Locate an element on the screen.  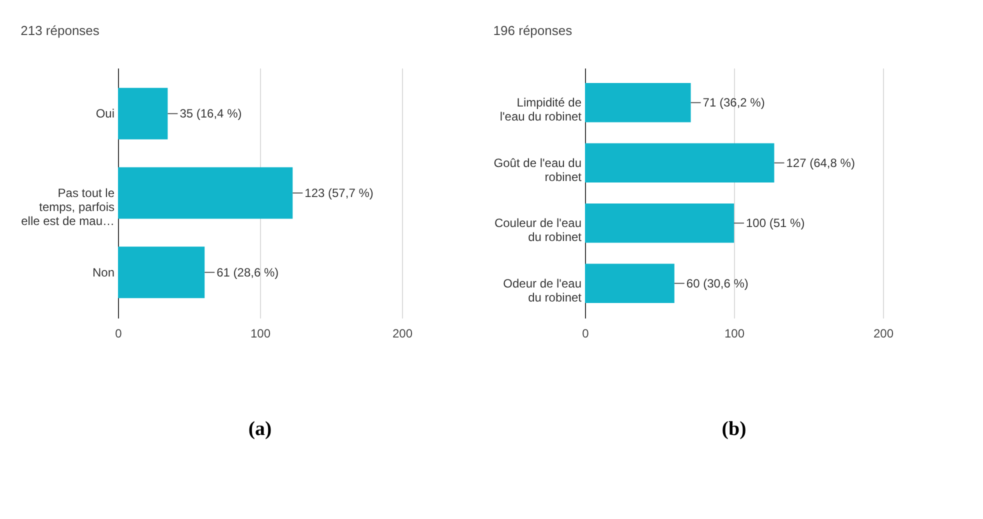
data-label: 35 (16,4 %) is located at coordinates (211, 113).